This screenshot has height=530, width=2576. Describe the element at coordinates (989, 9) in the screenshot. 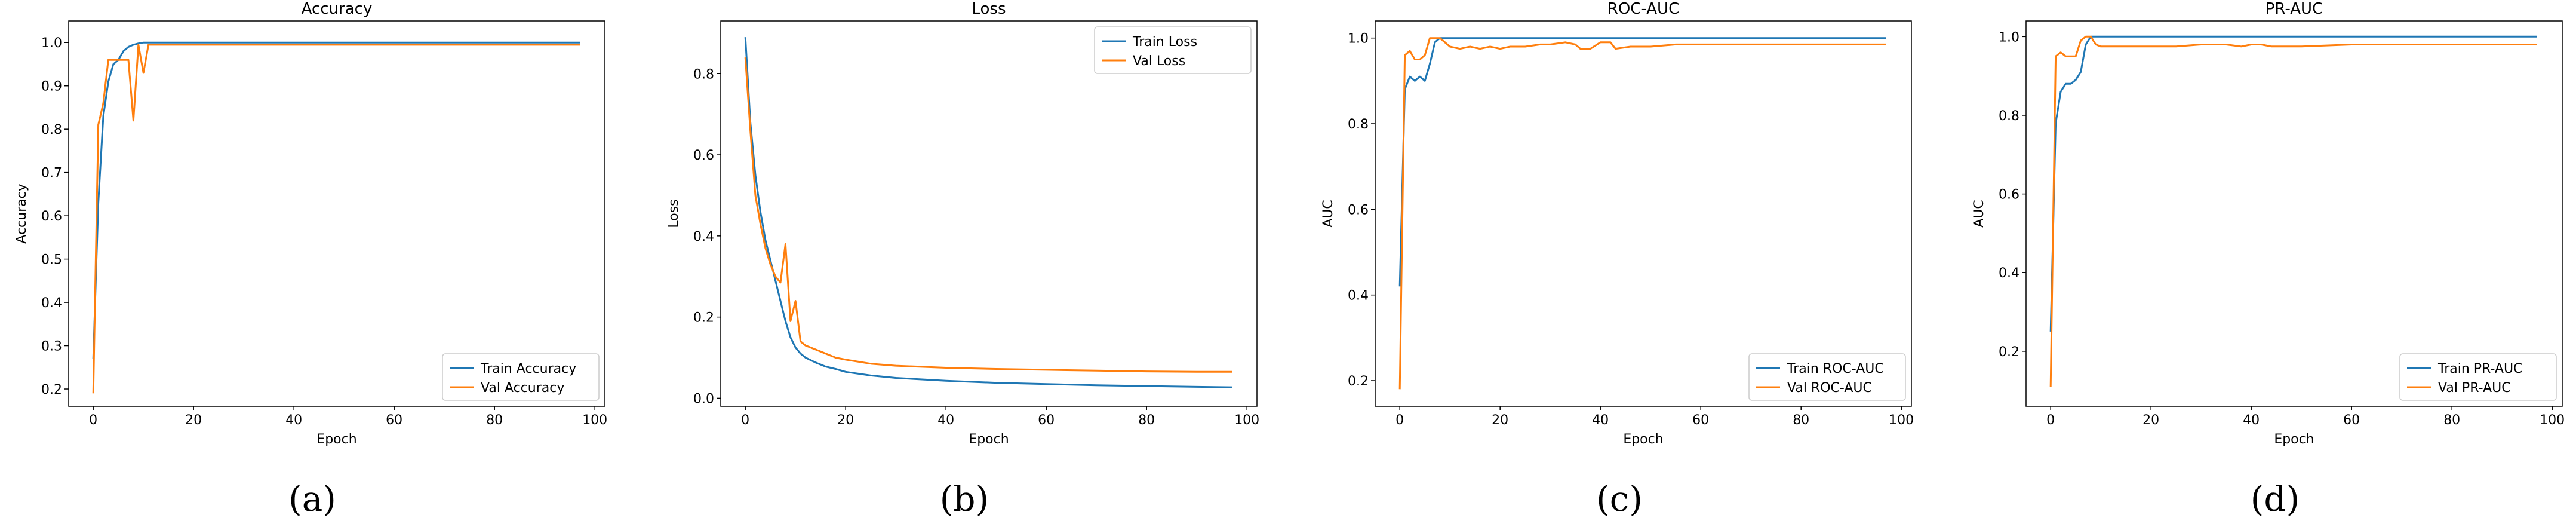

I see `chart-title: Loss` at that location.